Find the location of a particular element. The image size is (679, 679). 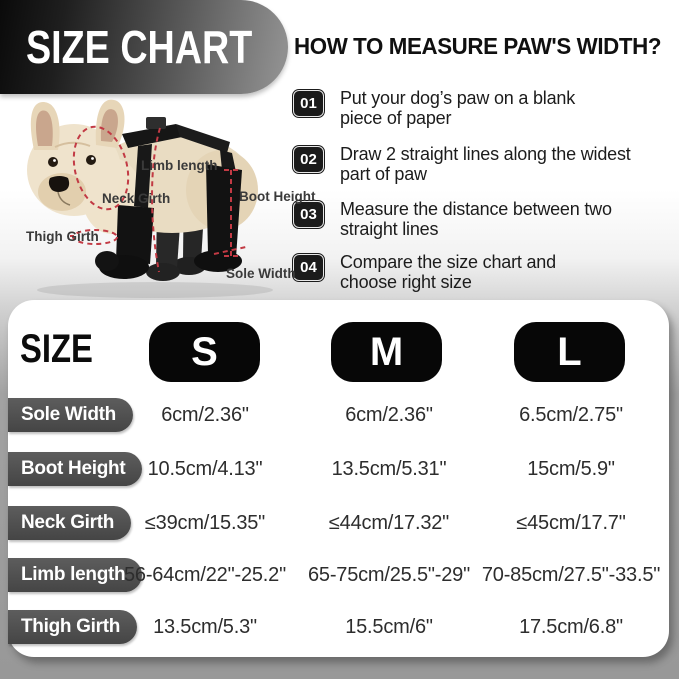

rear-near-foot is located at coordinates (218, 261).